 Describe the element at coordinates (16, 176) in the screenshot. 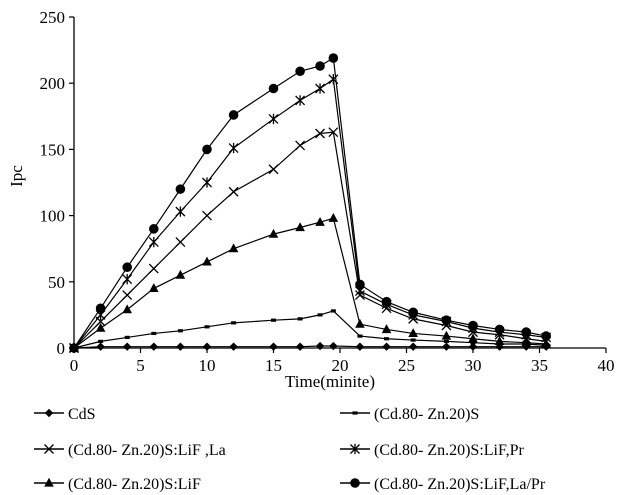

I see `y-axis-label: Ipc` at that location.